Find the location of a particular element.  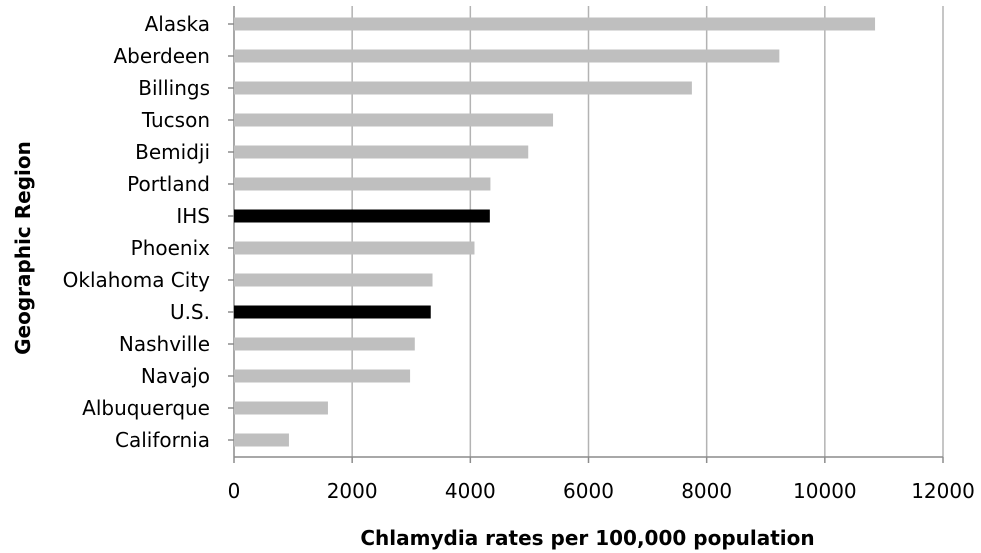

x-tick-label: 8000 is located at coordinates (706, 491).